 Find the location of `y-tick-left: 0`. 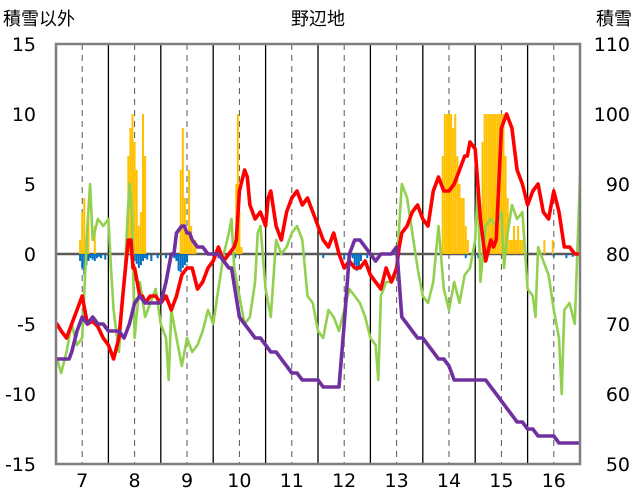

y-tick-left: 0 is located at coordinates (30, 255).